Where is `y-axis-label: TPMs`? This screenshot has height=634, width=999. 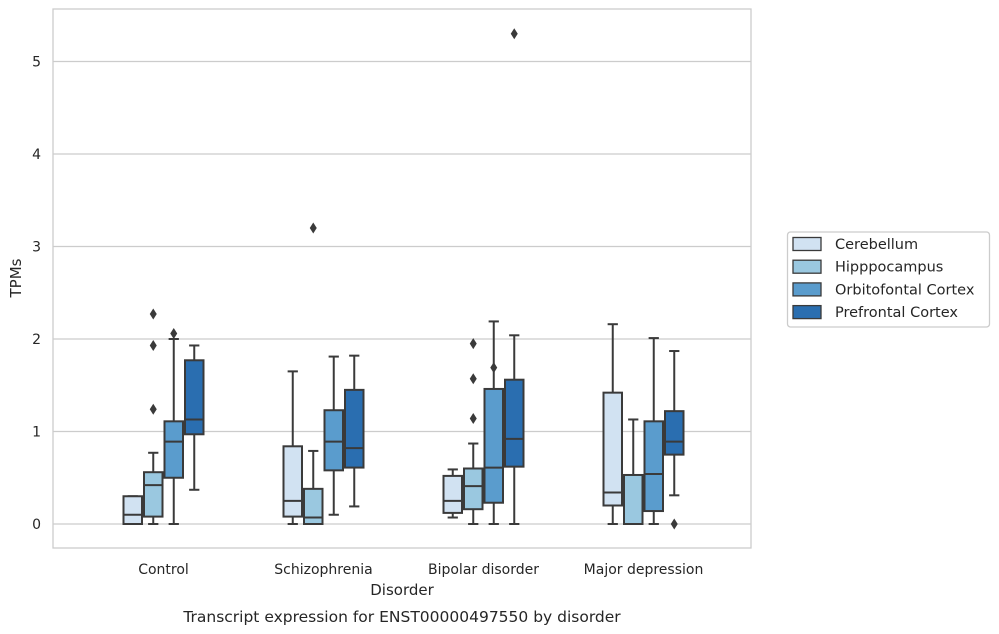 y-axis-label: TPMs is located at coordinates (16, 278).